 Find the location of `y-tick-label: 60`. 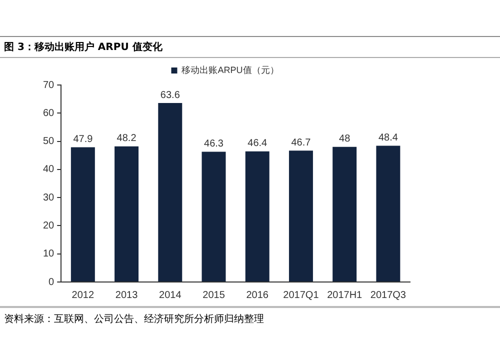

y-tick-label: 60 is located at coordinates (49, 113).